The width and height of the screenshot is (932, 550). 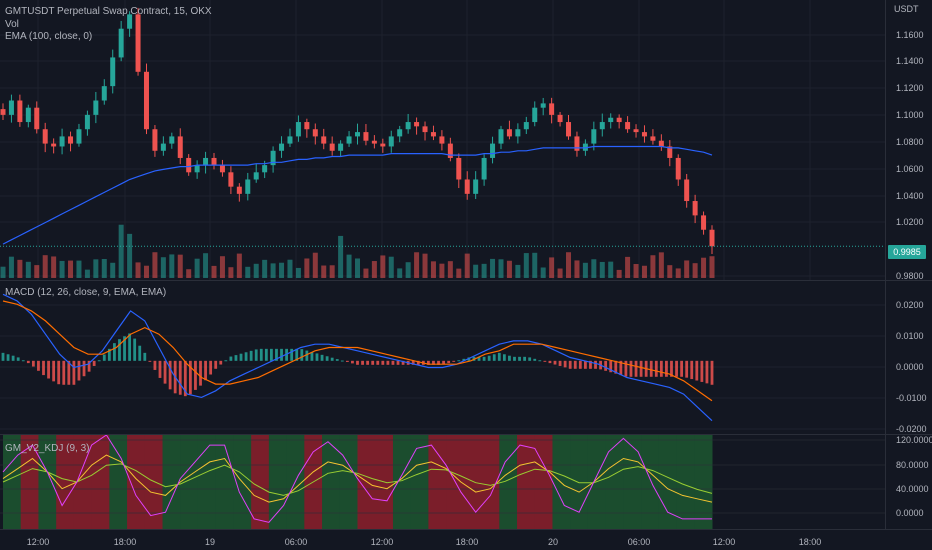 I want to click on last-price-tag: 0.9985, so click(x=907, y=252).